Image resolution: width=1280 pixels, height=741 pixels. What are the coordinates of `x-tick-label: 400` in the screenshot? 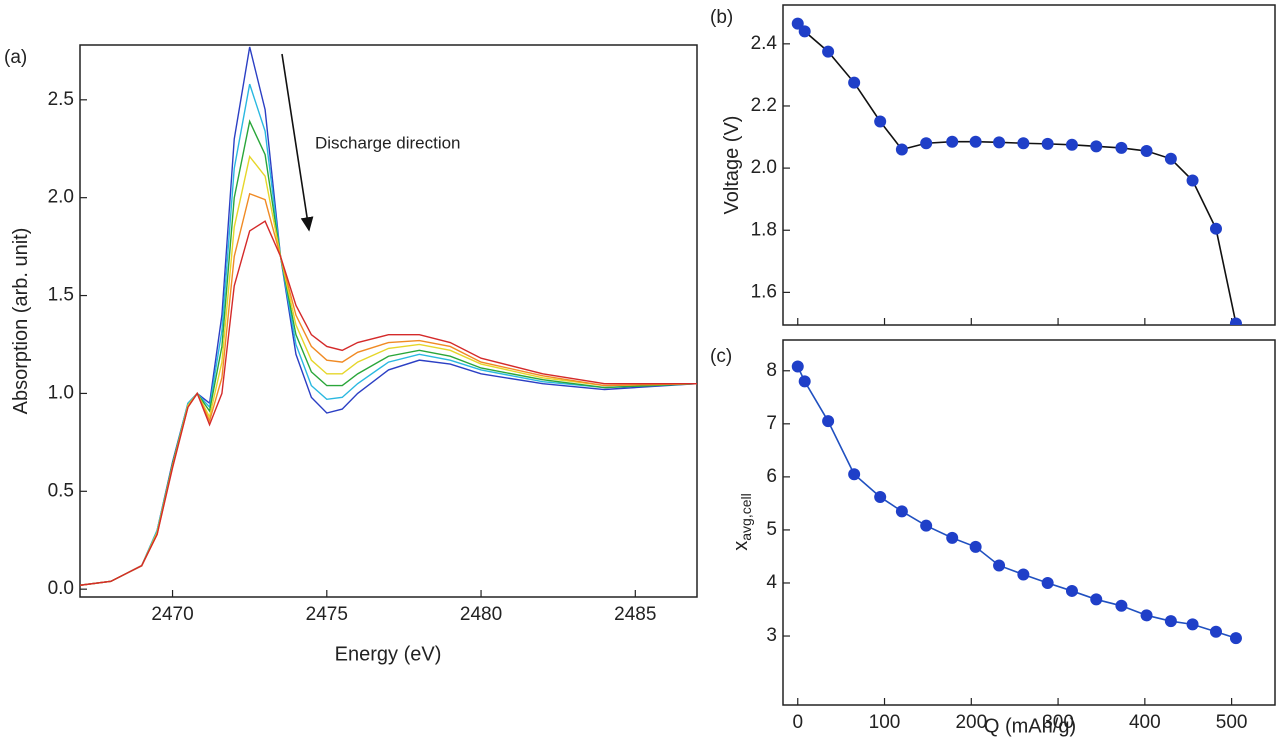 It's located at (1145, 722).